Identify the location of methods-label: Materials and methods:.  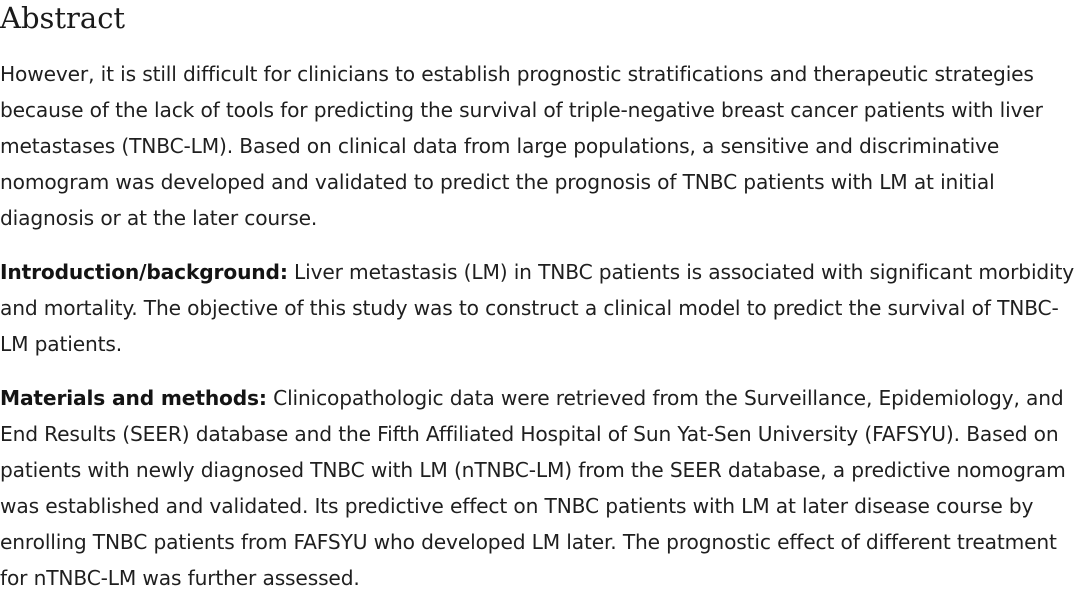
(133, 398).